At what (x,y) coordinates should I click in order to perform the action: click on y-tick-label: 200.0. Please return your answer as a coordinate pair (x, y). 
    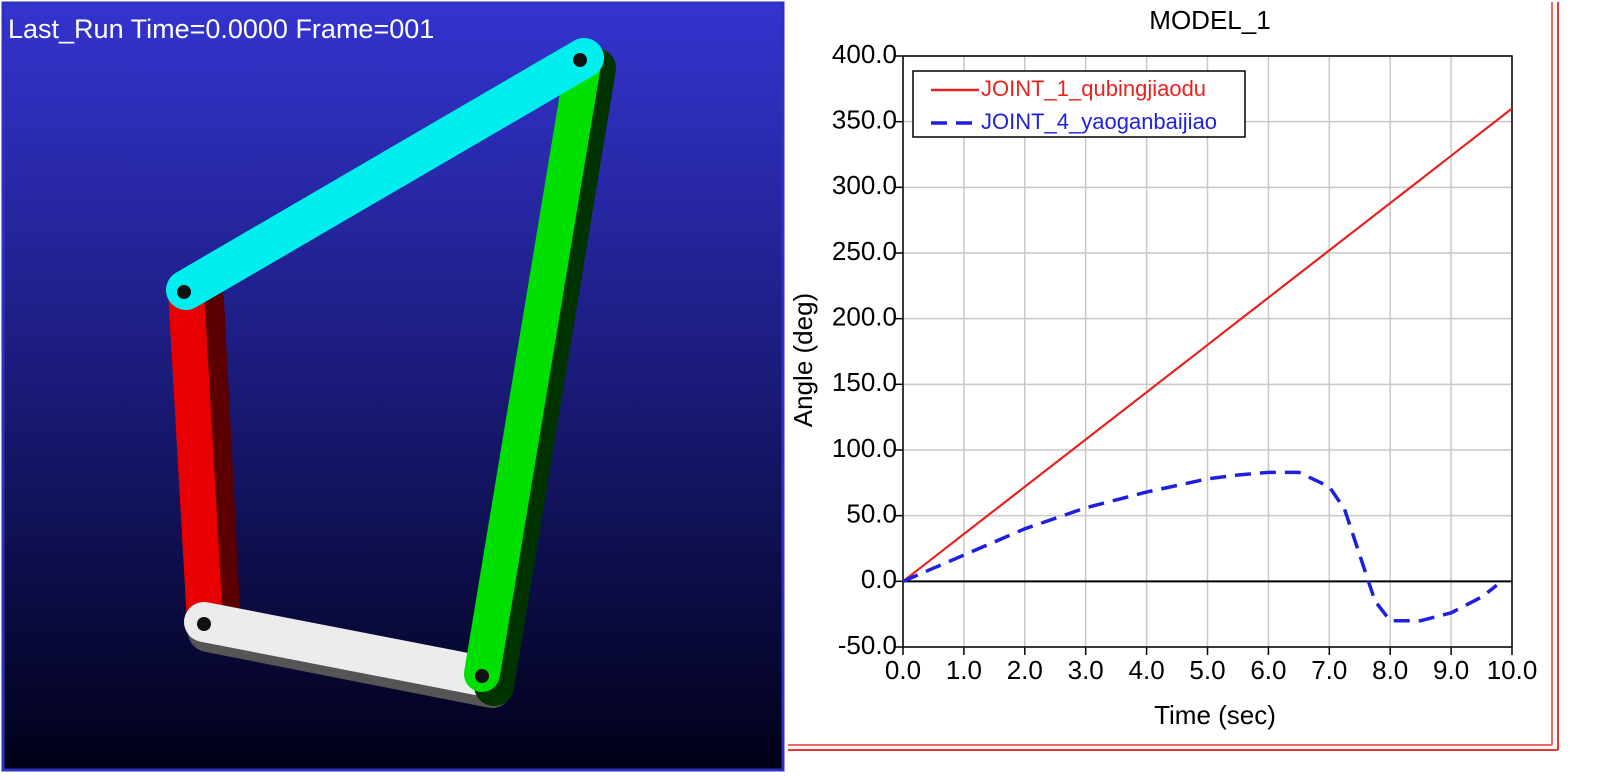
    Looking at the image, I should click on (864, 317).